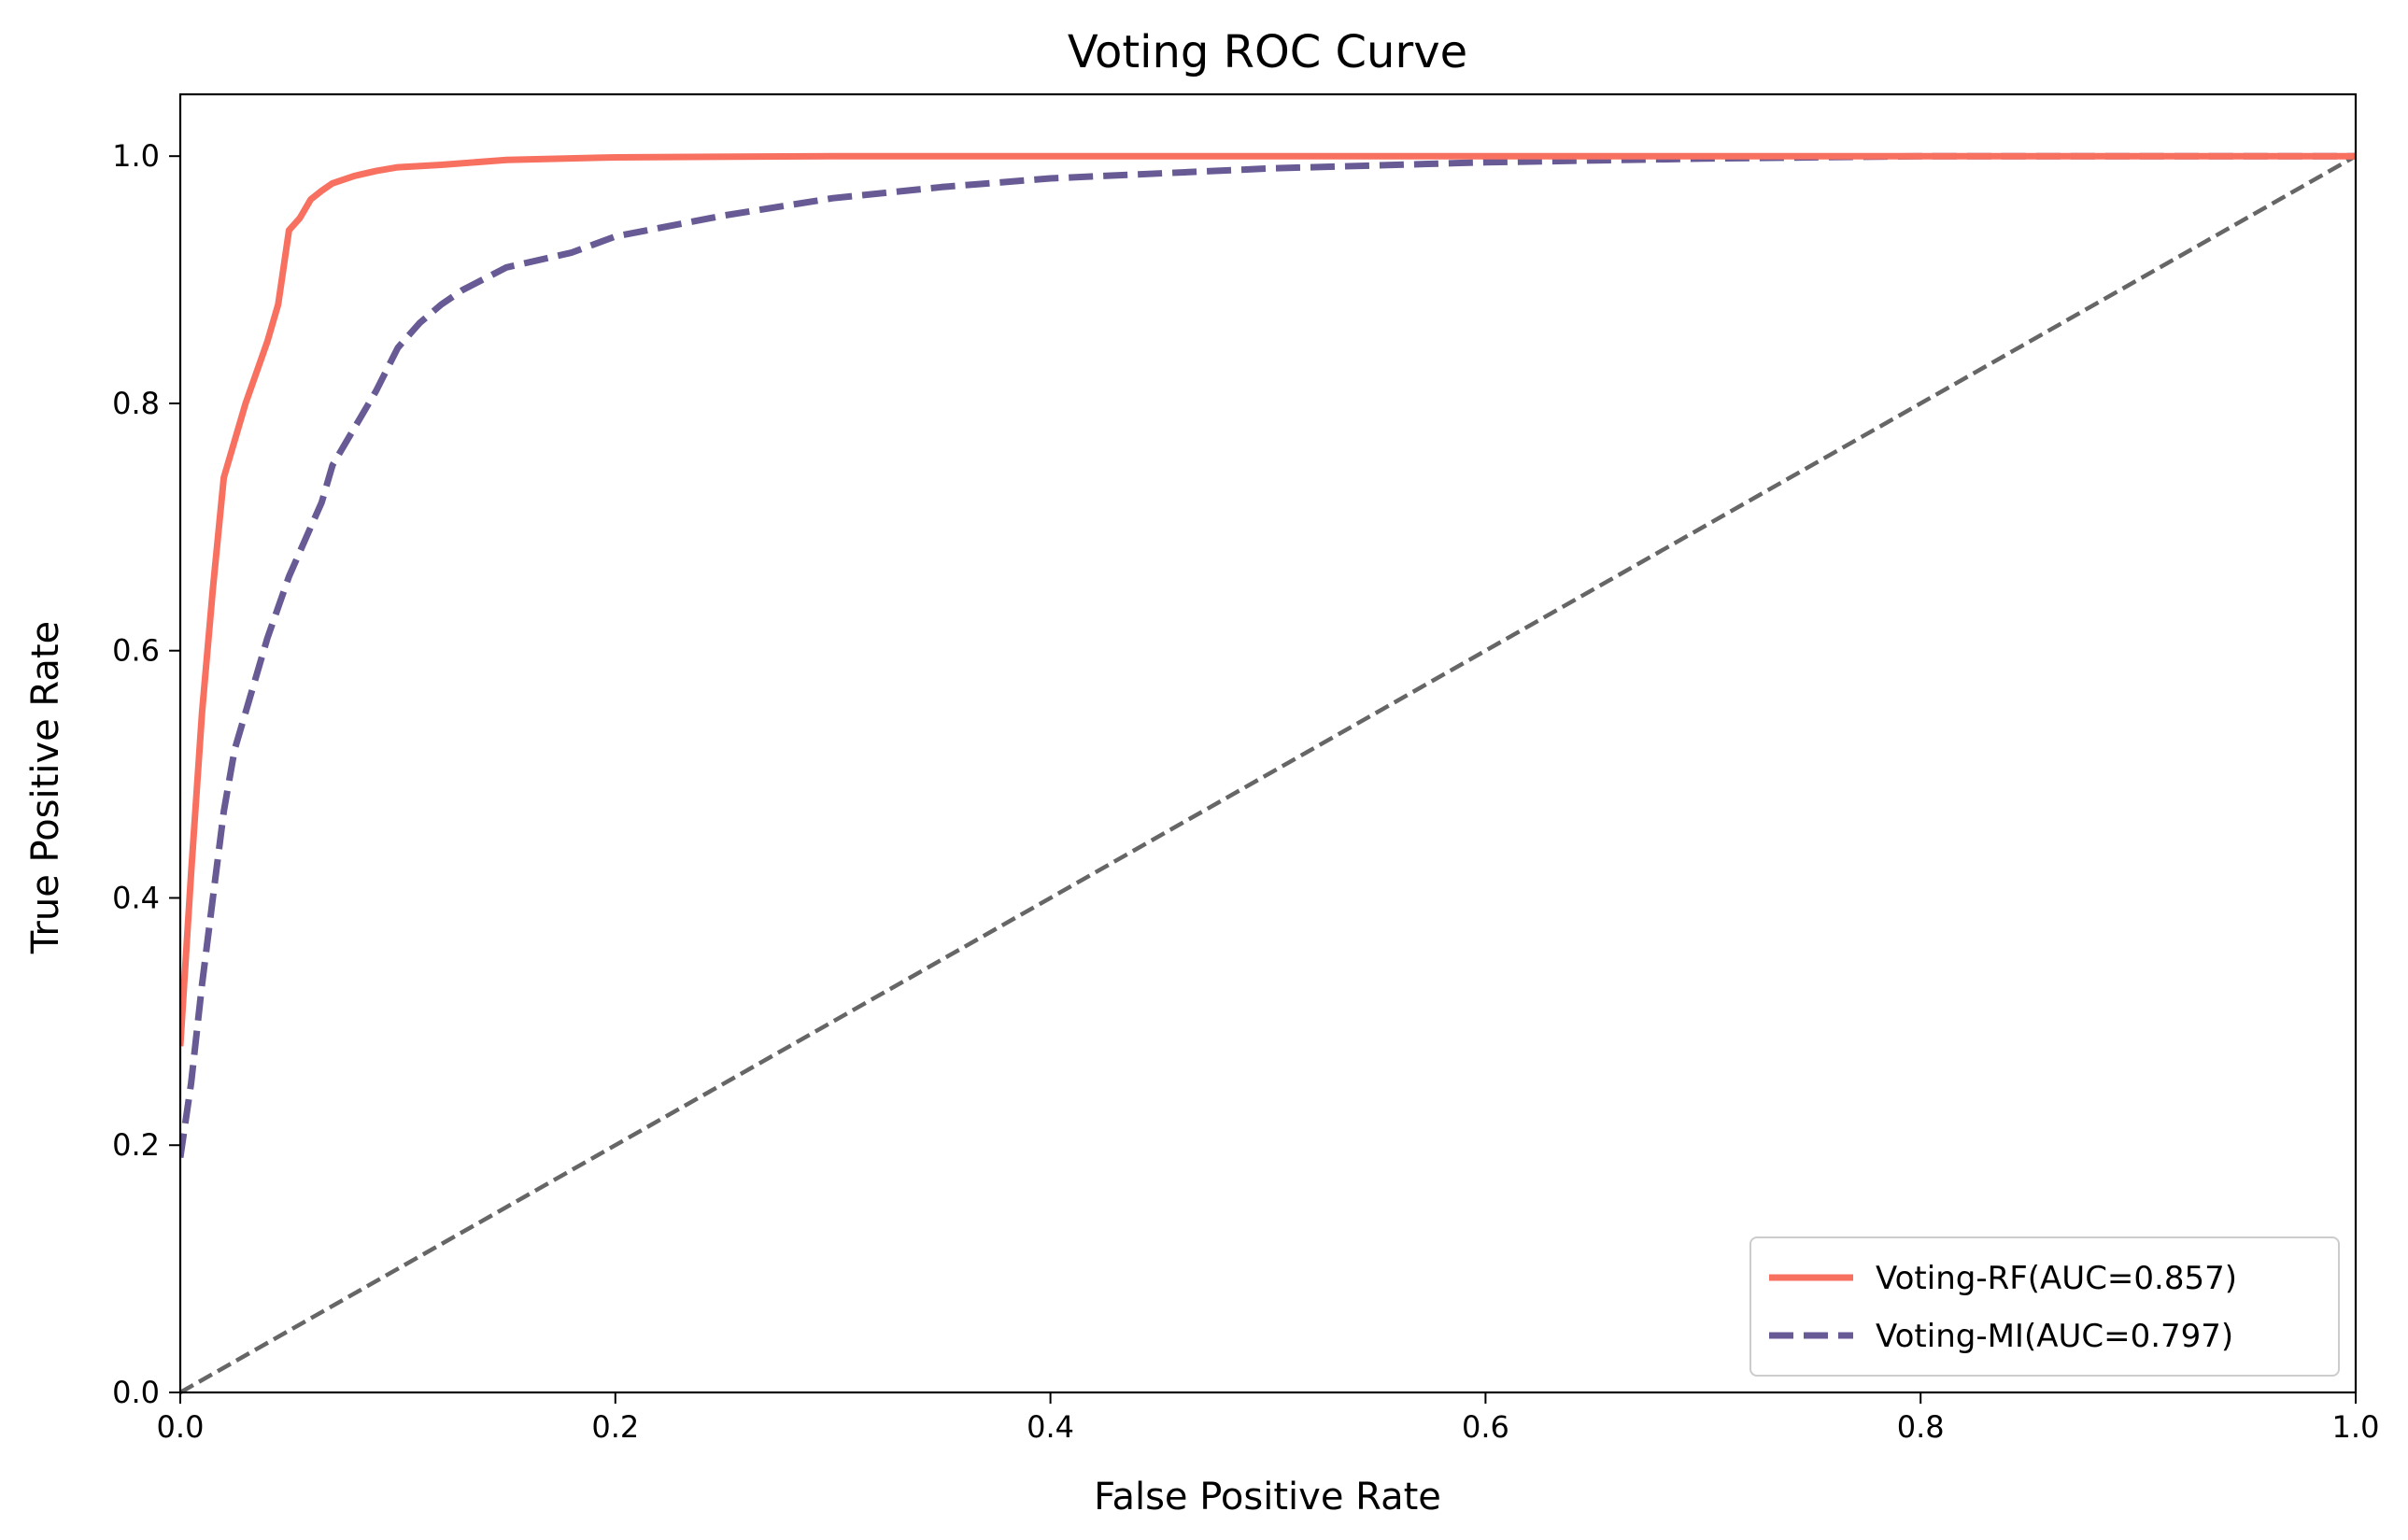 This screenshot has height=1540, width=2408. I want to click on legend-label: Voting-RF(AUC=0.857), so click(2056, 1278).